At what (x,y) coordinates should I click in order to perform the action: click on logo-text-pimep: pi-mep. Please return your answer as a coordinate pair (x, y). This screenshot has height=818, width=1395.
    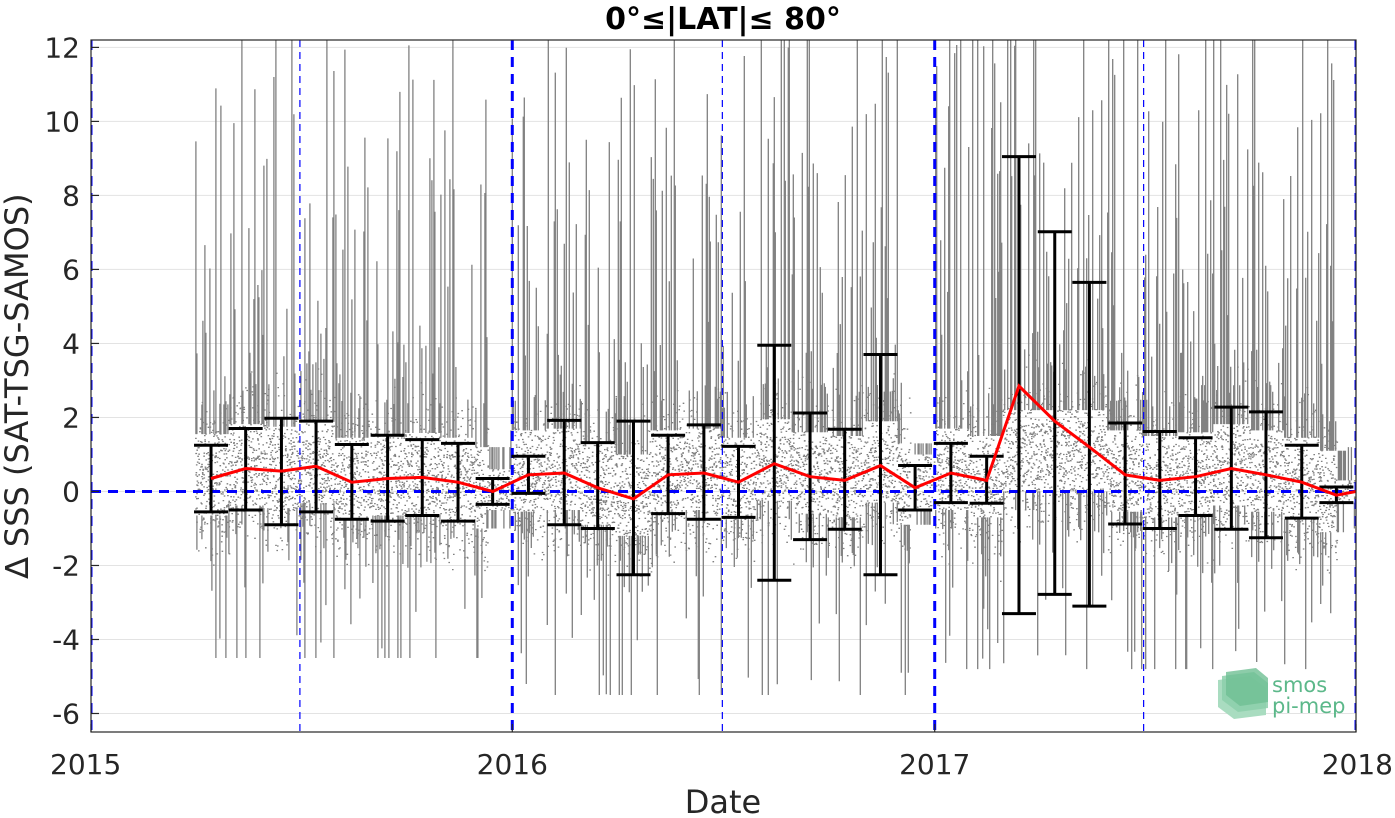
    Looking at the image, I should click on (1308, 706).